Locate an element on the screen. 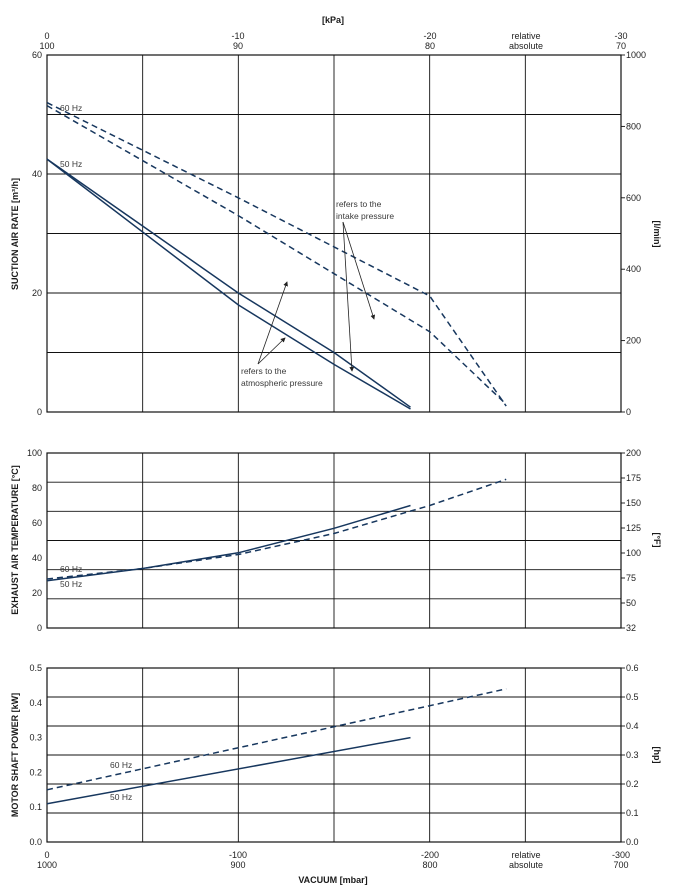 This screenshot has width=679, height=887. y2-tick-label: 1000 is located at coordinates (636, 55).